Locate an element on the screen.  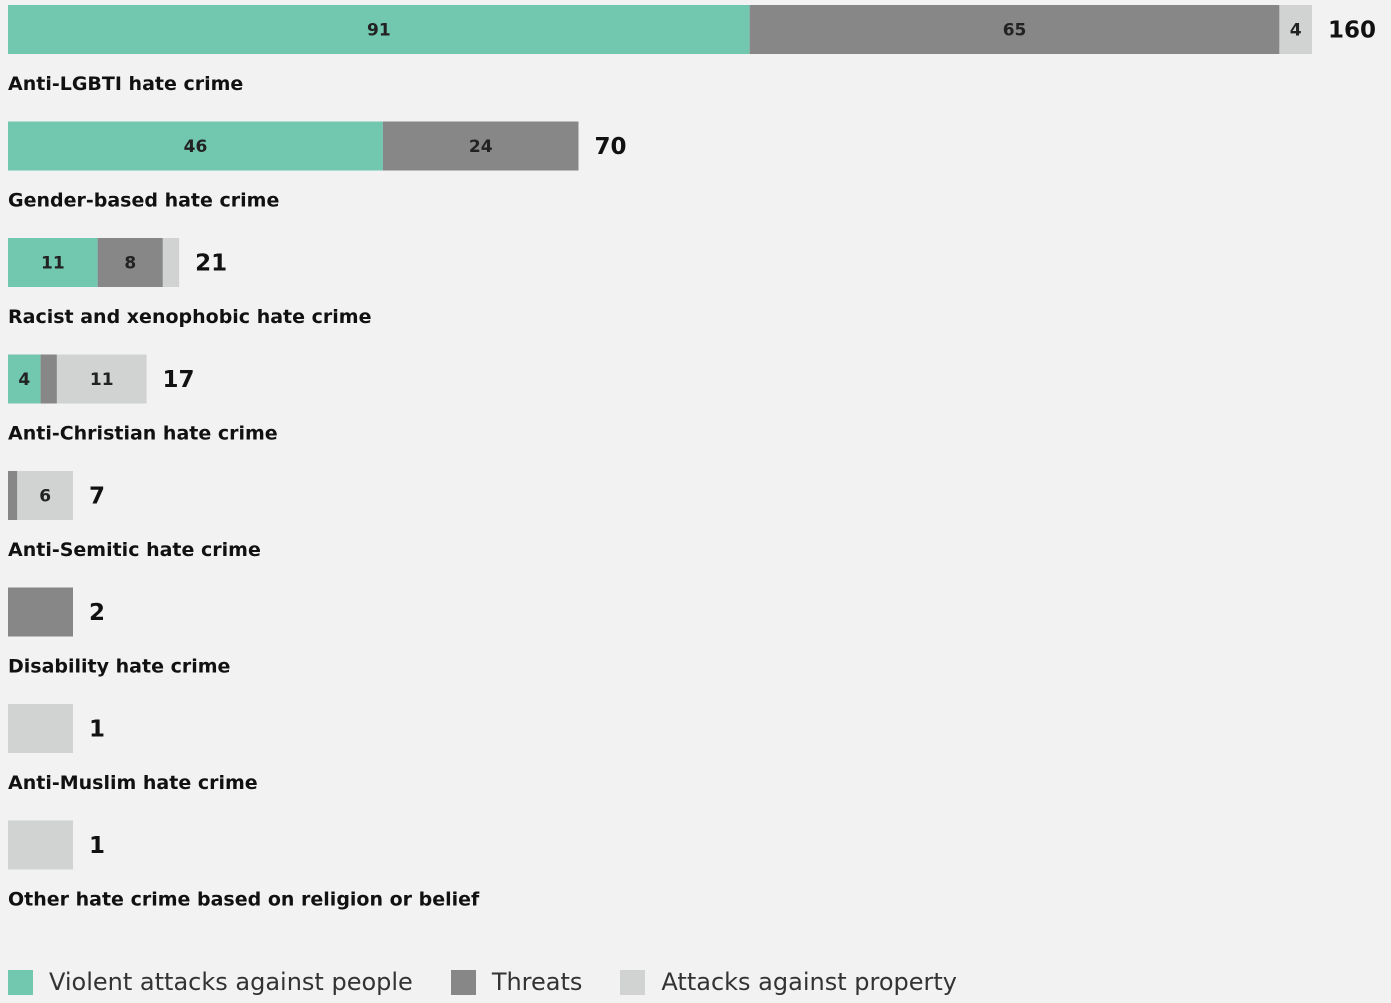
legend-item-threats: Threats is located at coordinates (516, 982).